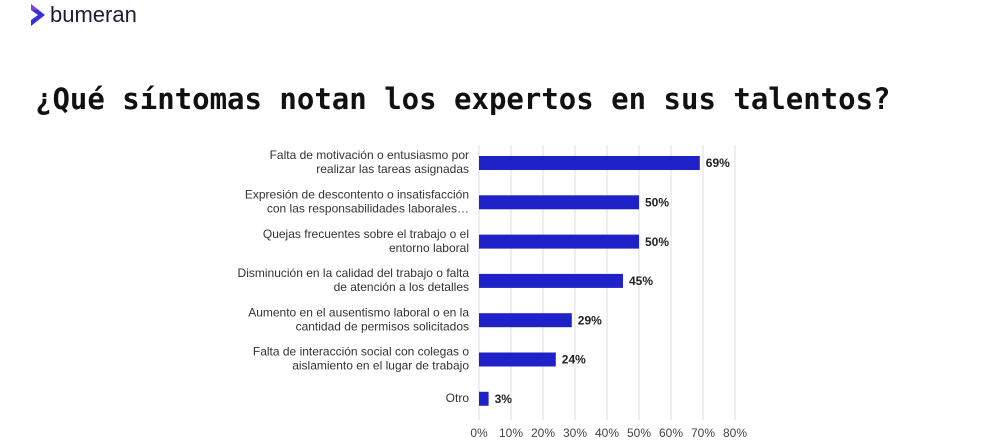 Image resolution: width=997 pixels, height=448 pixels. Describe the element at coordinates (718, 163) in the screenshot. I see `value-label: 69%` at that location.